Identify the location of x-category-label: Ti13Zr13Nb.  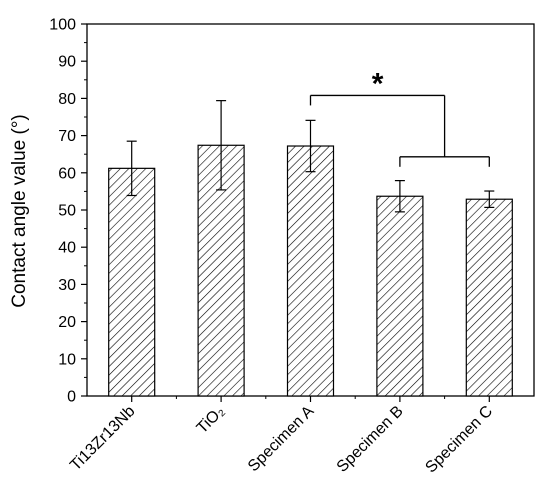
(102, 438).